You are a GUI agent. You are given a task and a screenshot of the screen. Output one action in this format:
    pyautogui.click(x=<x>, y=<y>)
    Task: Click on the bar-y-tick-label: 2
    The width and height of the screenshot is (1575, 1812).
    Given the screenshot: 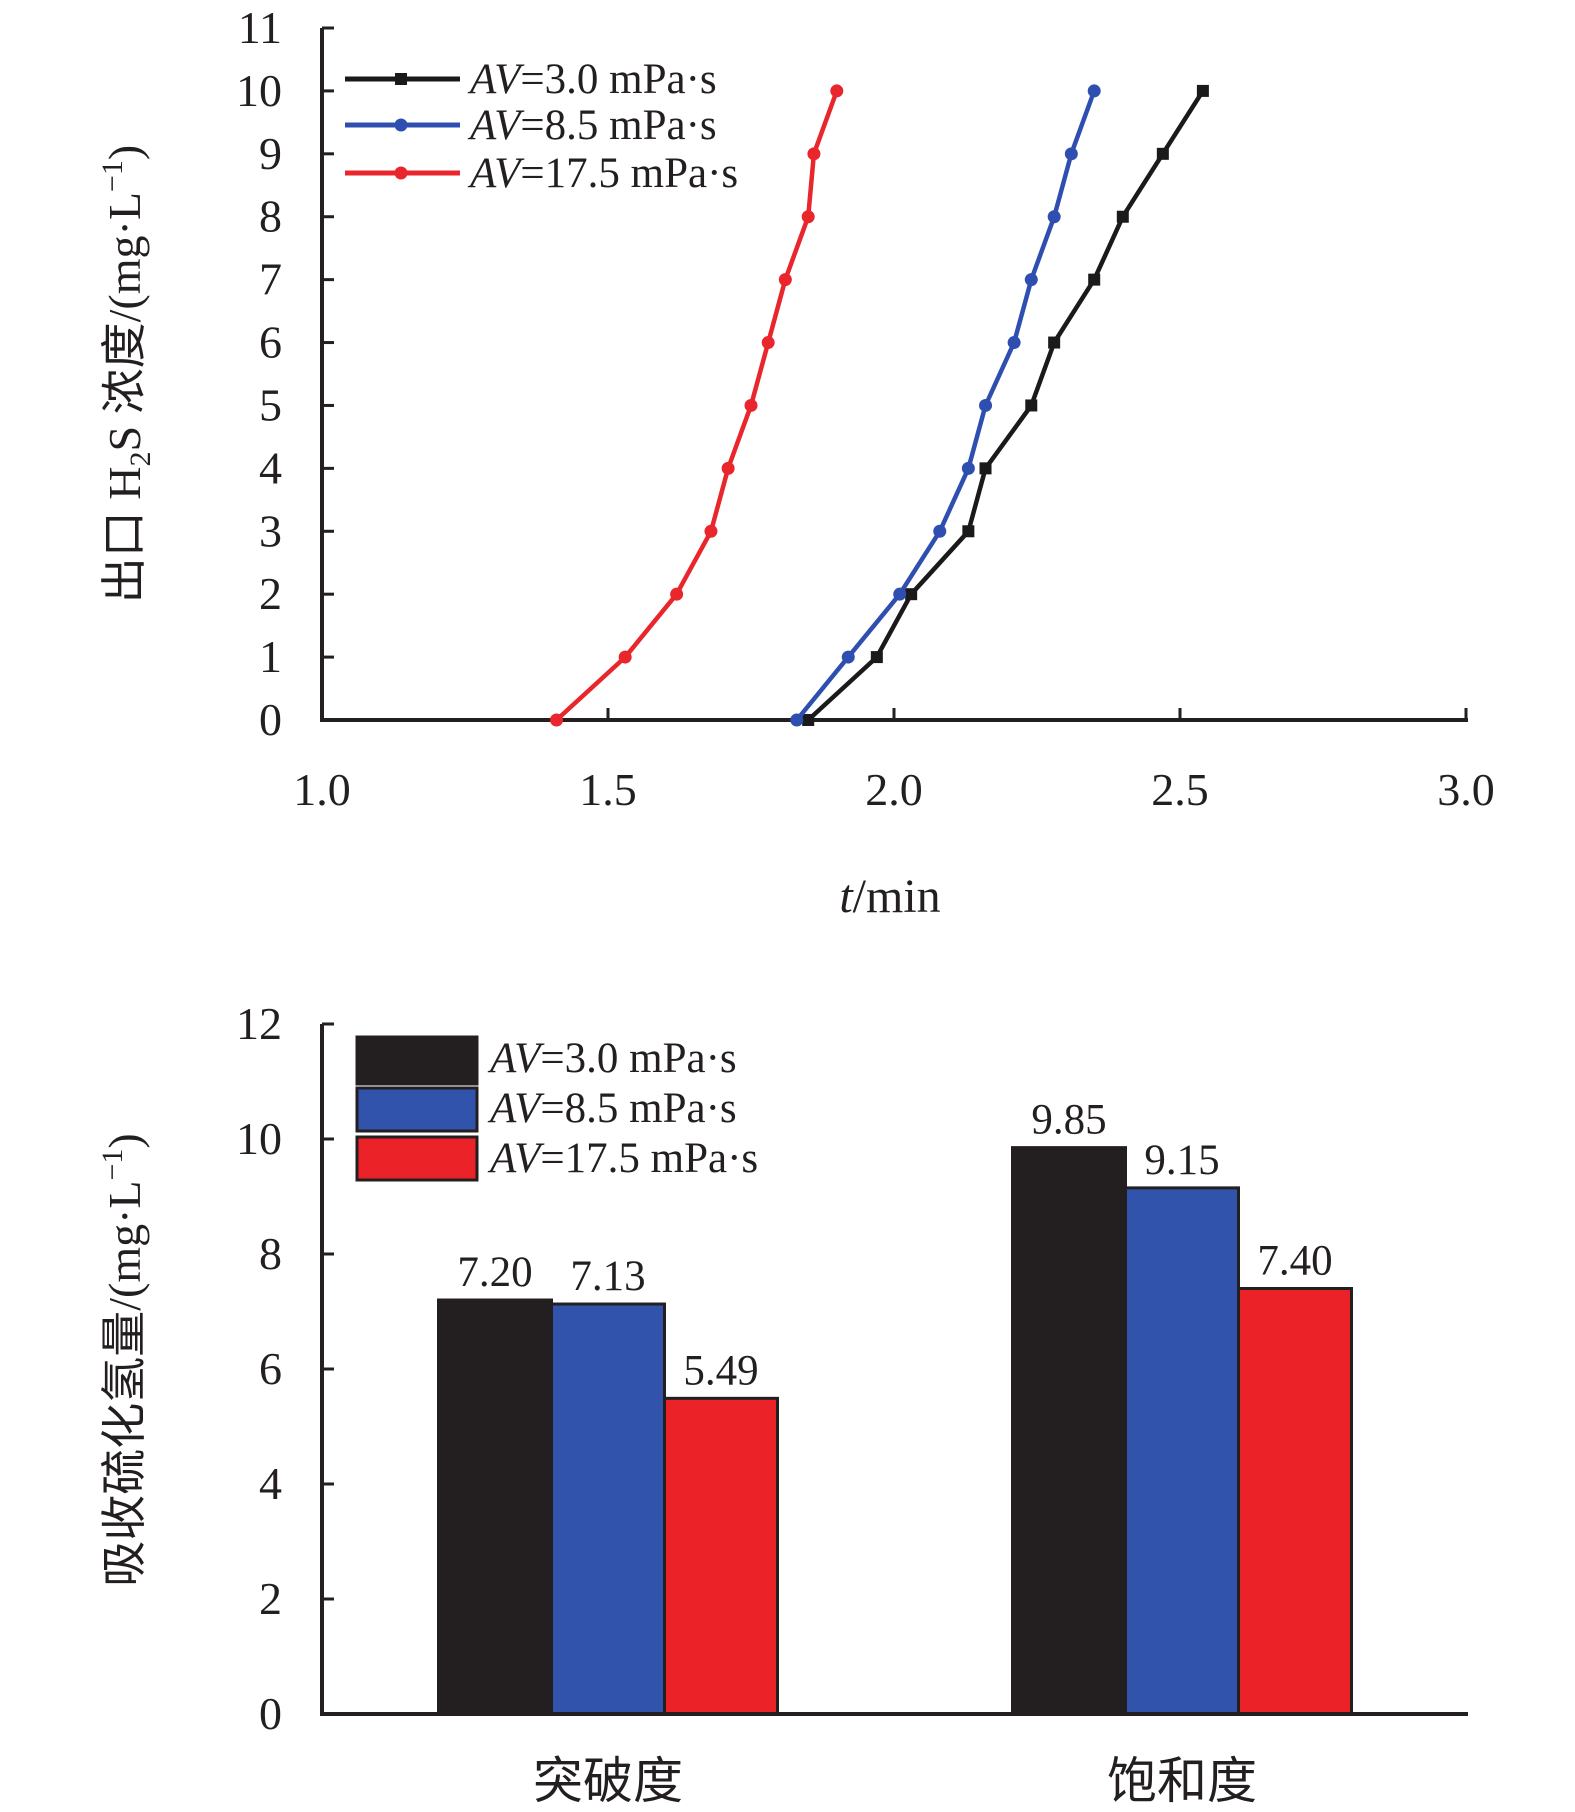 What is the action you would take?
    pyautogui.click(x=270, y=1598)
    